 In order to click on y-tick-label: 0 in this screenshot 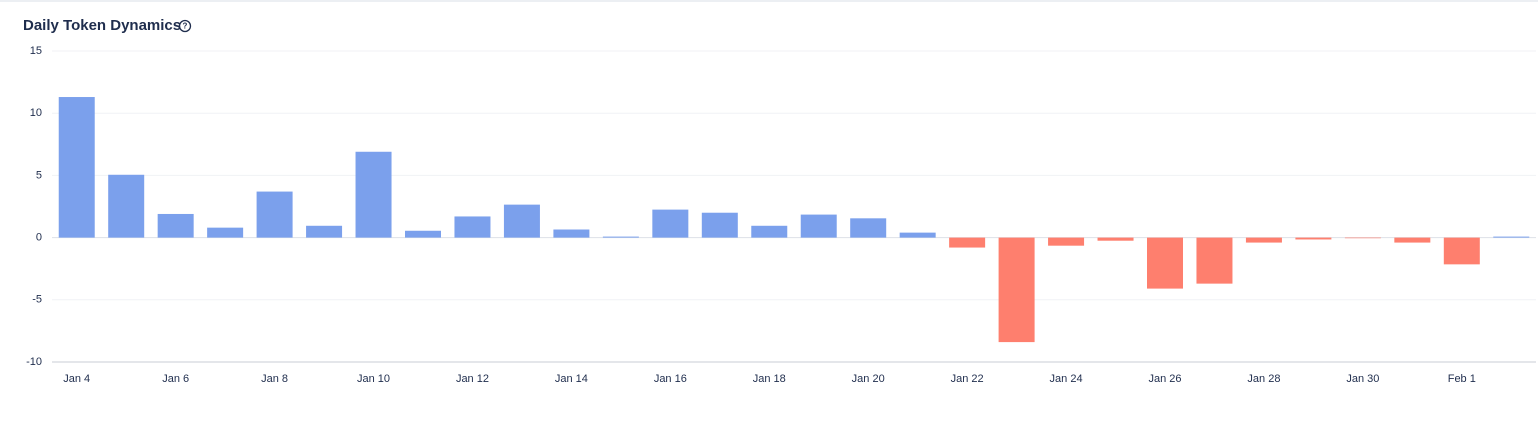, I will do `click(39, 238)`.